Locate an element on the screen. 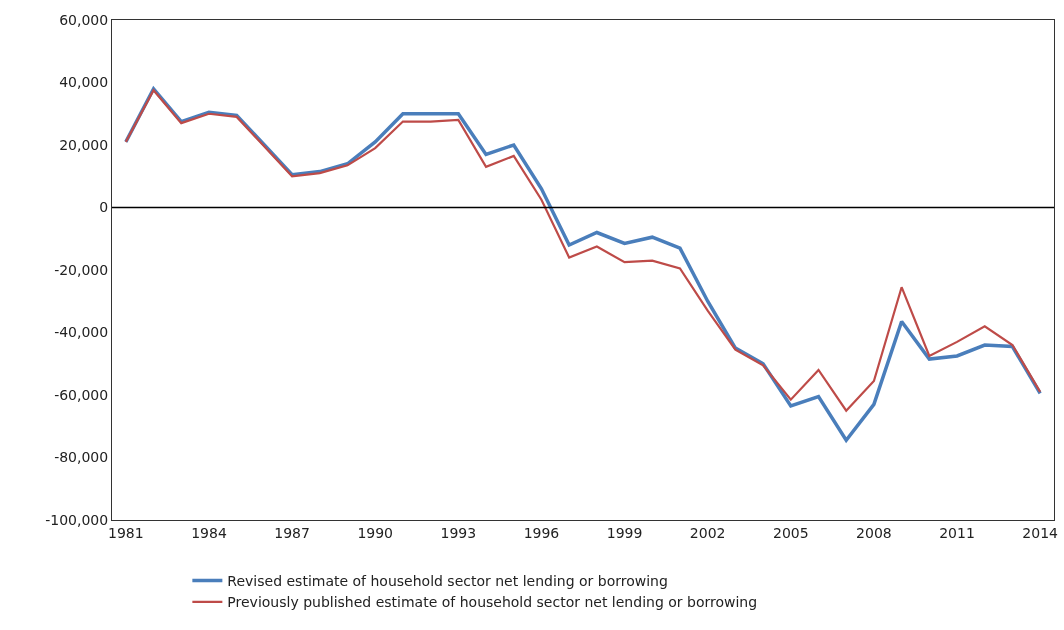 This screenshot has width=1064, height=630. x-tick-label: 1999 is located at coordinates (624, 532).